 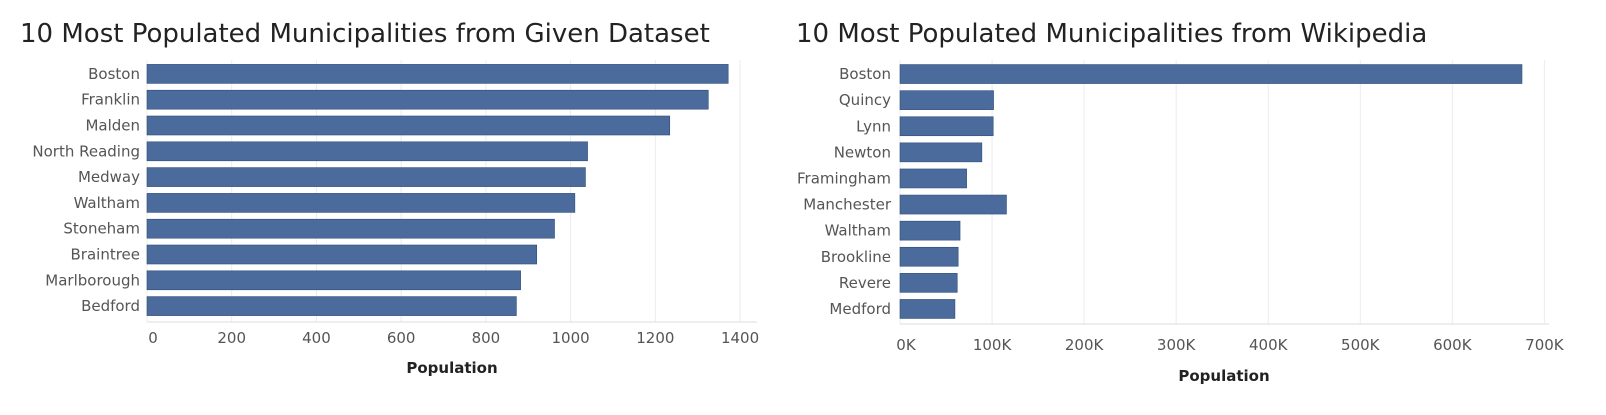 I want to click on category-label: Marlborough, so click(x=92, y=280).